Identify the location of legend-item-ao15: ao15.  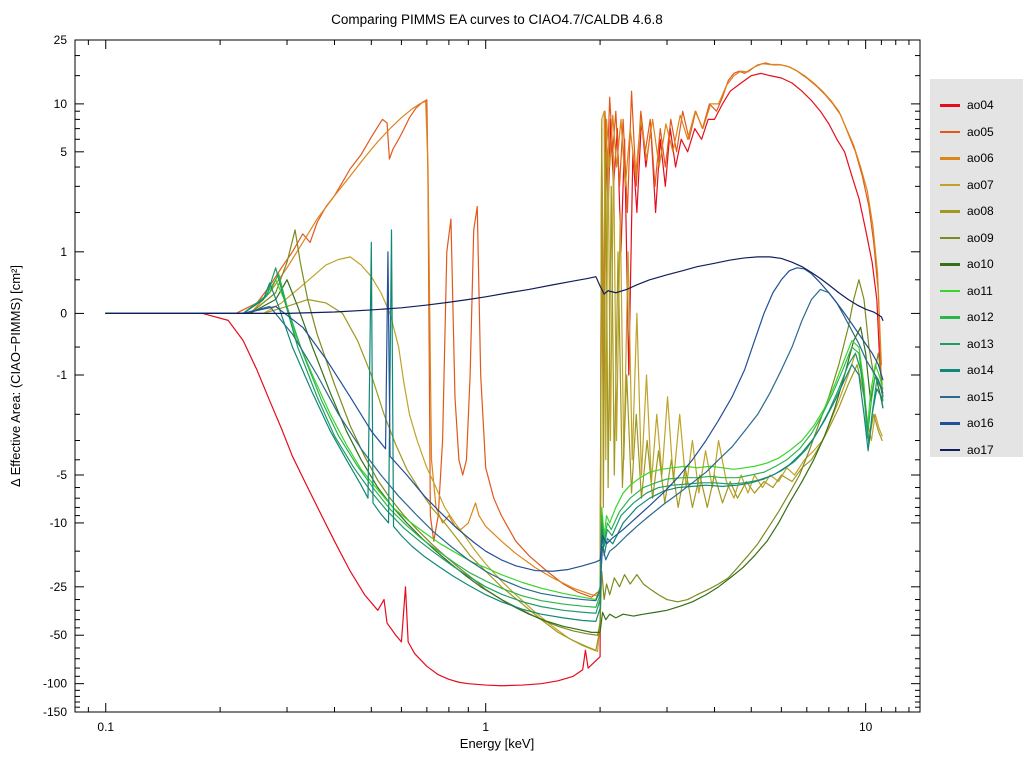
(981, 397).